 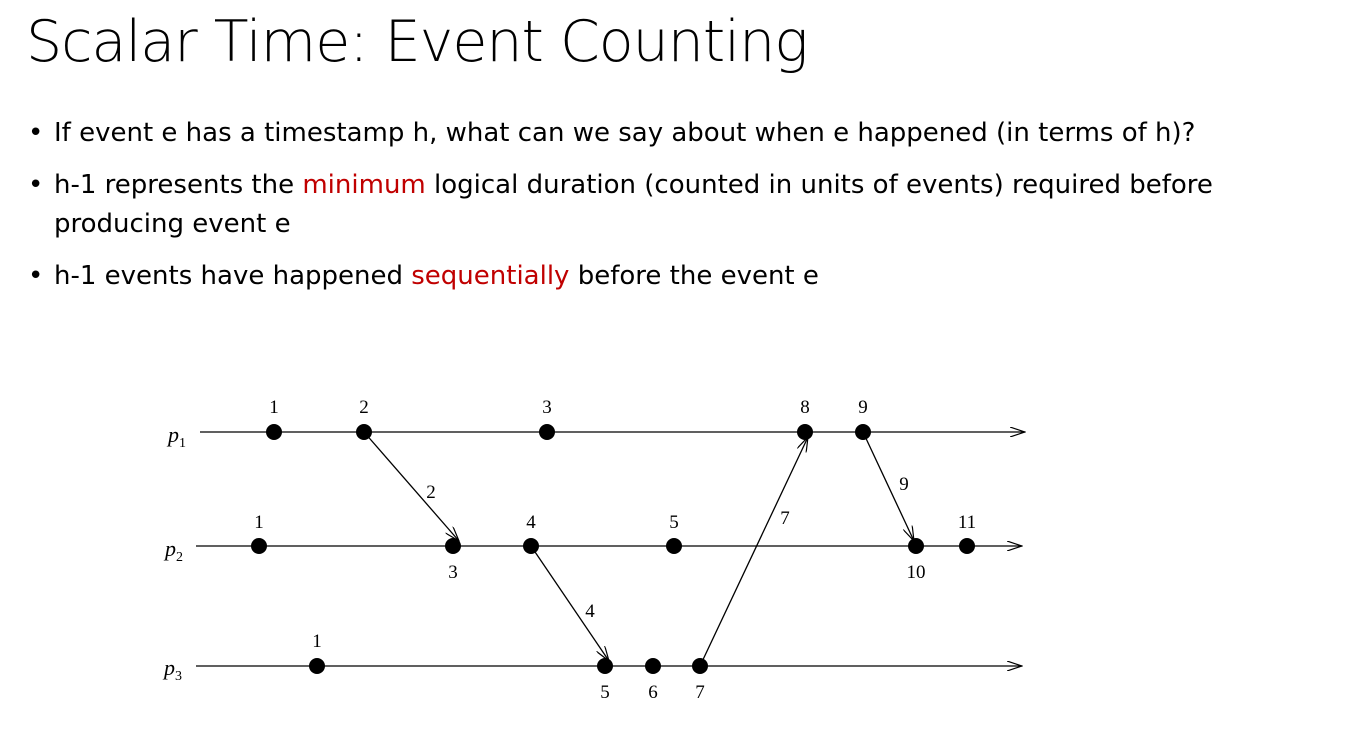 What do you see at coordinates (431, 492) in the screenshot?
I see `message-label: 2` at bounding box center [431, 492].